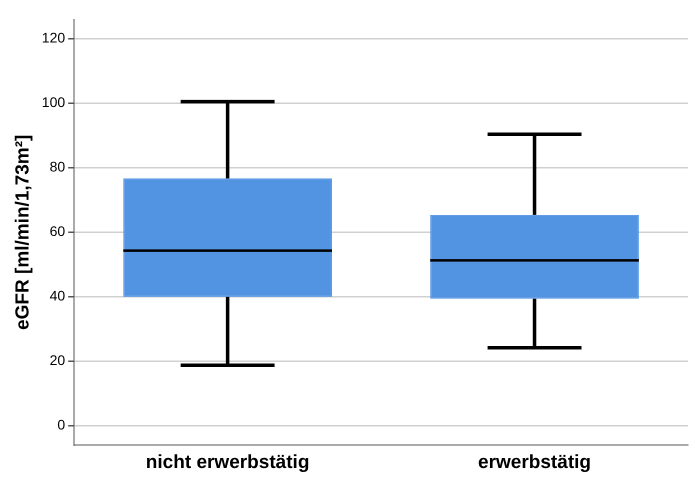 This screenshot has width=698, height=488. What do you see at coordinates (61, 424) in the screenshot?
I see `y-tick-label: 0` at bounding box center [61, 424].